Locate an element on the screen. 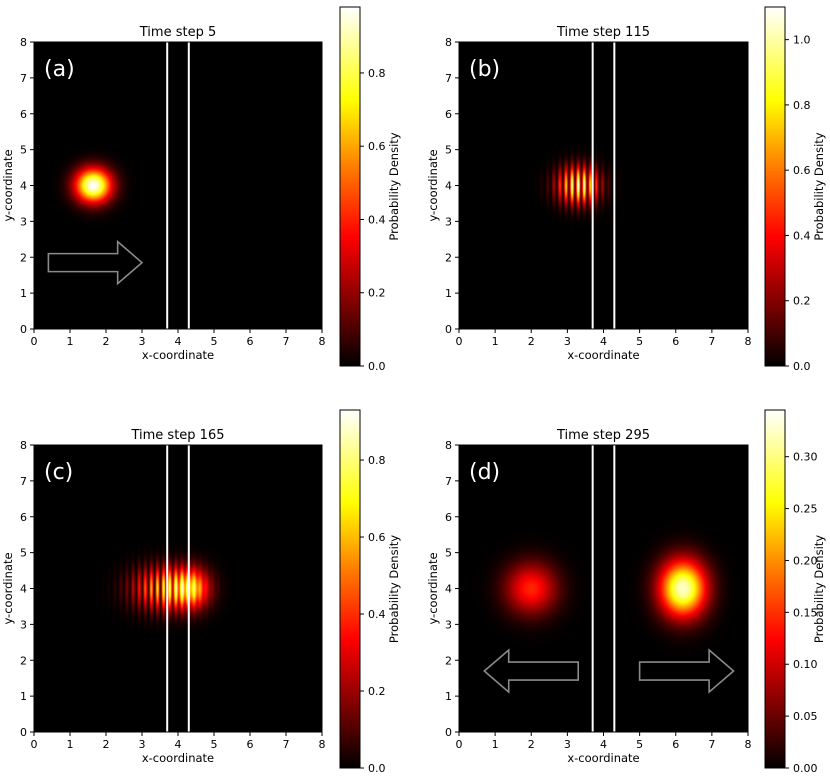  heatmap-image is located at coordinates (178, 185).